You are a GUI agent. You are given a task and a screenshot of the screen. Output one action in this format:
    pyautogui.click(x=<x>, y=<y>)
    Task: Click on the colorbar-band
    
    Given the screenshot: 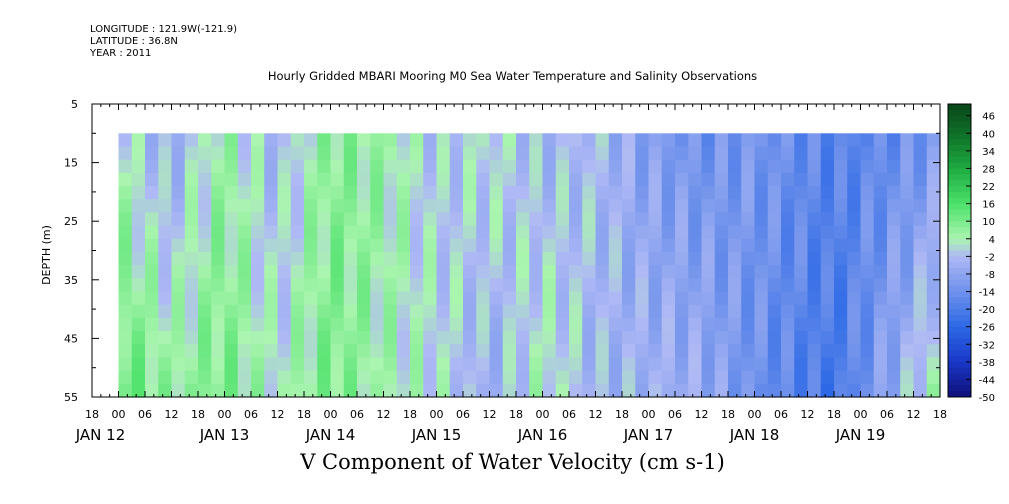 What is the action you would take?
    pyautogui.click(x=959, y=171)
    